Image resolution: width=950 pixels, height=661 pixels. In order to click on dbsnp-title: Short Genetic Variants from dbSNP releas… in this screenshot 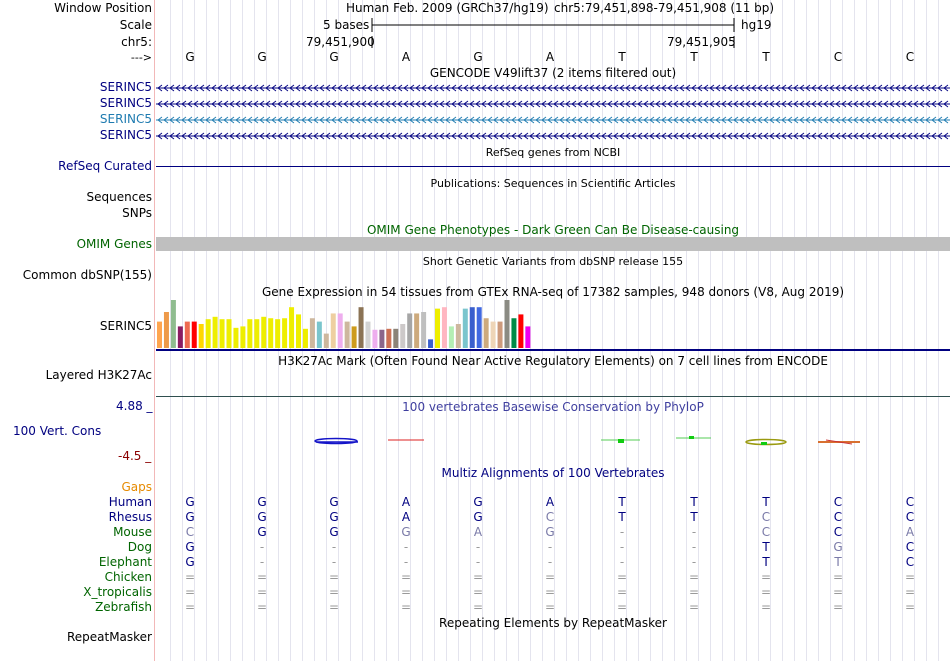, I will do `click(553, 261)`.